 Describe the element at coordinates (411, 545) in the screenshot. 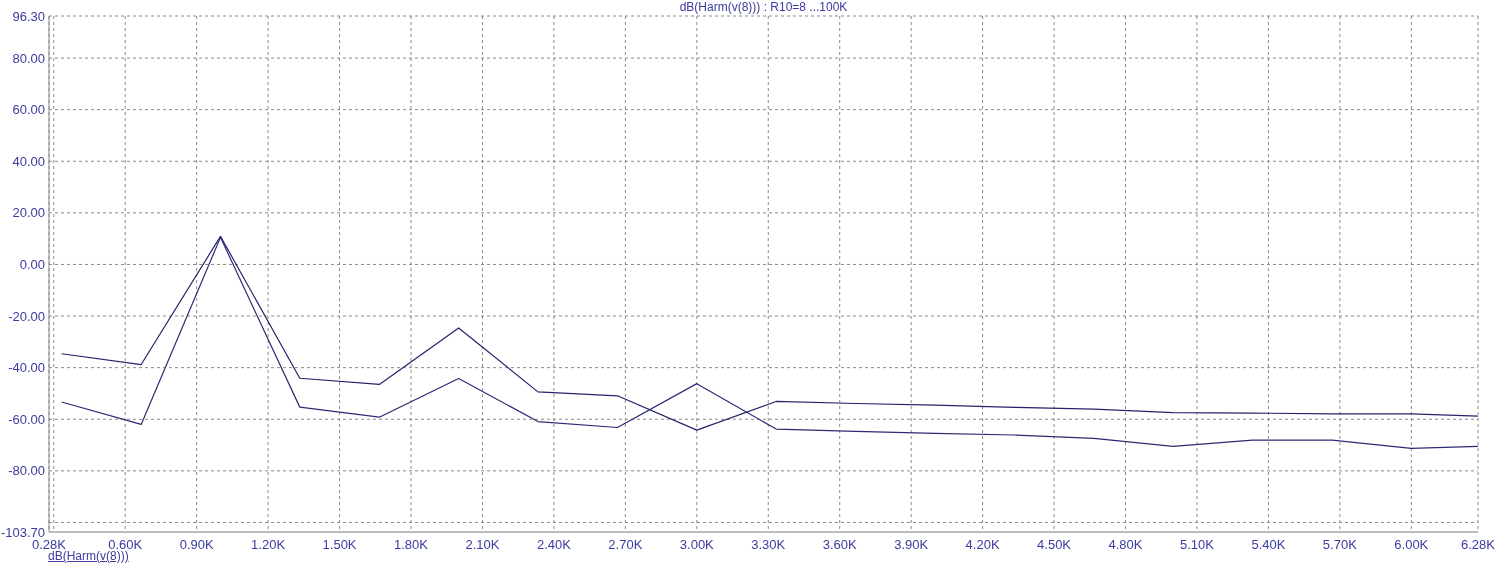

I see `x-tick-label: 1.80K` at that location.